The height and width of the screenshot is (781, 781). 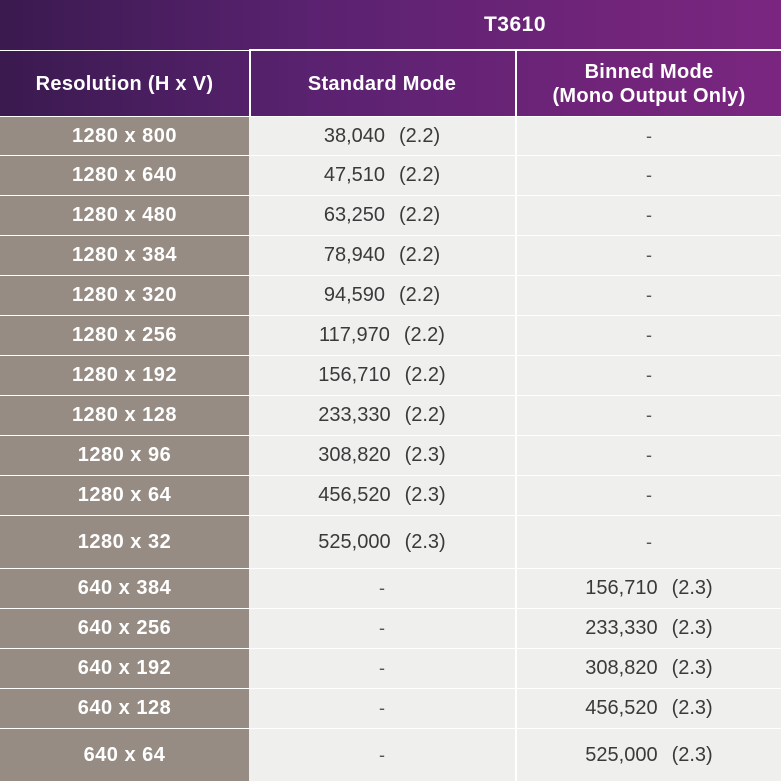 I want to click on table-row: 640 x 384 - 156,710 (2.3), so click(x=390, y=588).